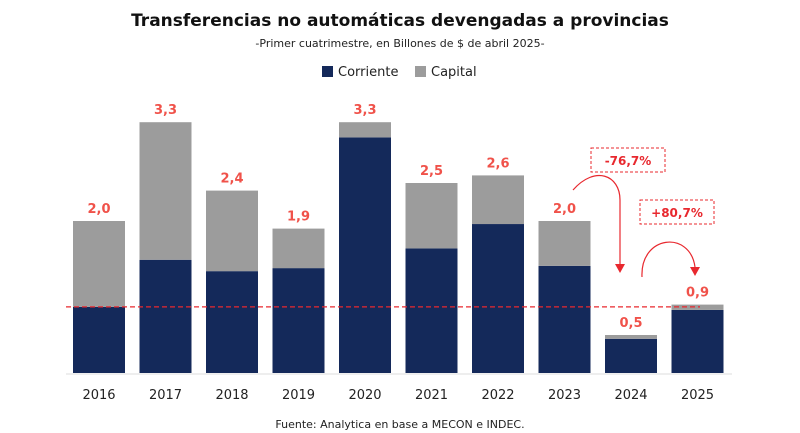 The image size is (800, 433). What do you see at coordinates (165, 110) in the screenshot?
I see `total-label-2017: 3,3` at bounding box center [165, 110].